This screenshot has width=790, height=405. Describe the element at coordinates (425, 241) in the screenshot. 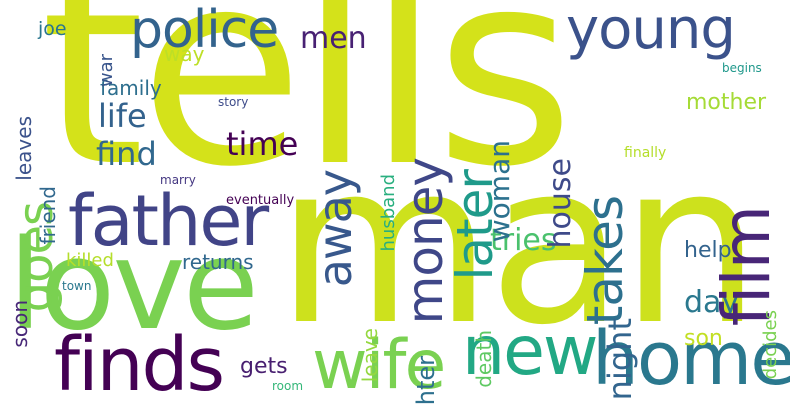

I see `word-money: money` at that location.